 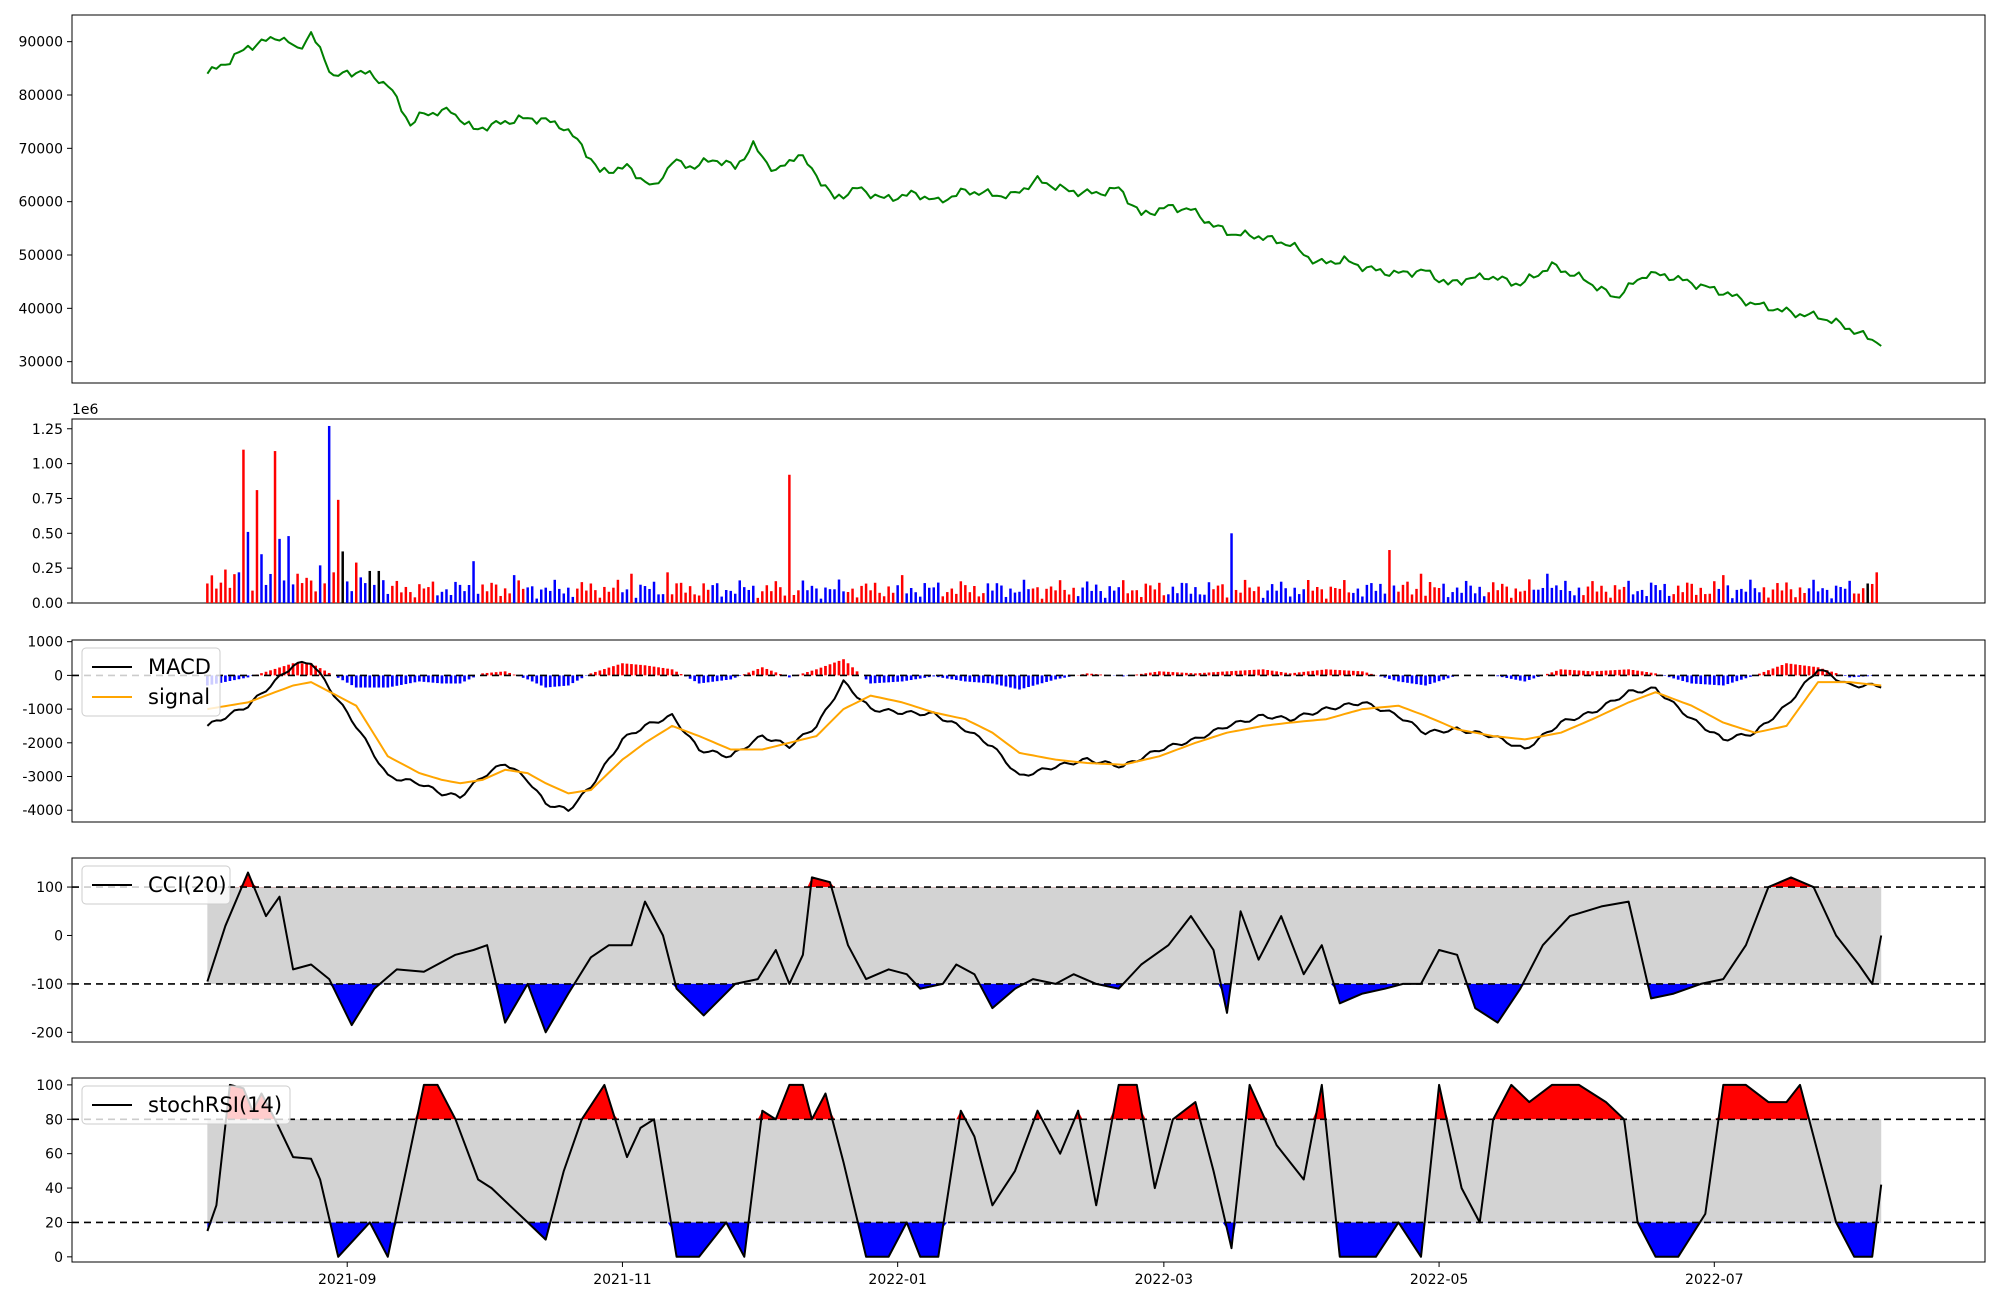 What do you see at coordinates (42, 811) in the screenshot?
I see `macd-ytick-label: -4000` at bounding box center [42, 811].